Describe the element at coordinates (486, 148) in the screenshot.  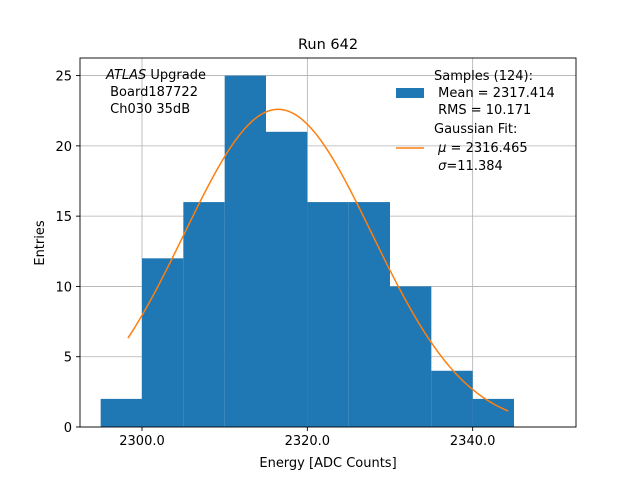
I see `mu-value: = 2316.465` at that location.